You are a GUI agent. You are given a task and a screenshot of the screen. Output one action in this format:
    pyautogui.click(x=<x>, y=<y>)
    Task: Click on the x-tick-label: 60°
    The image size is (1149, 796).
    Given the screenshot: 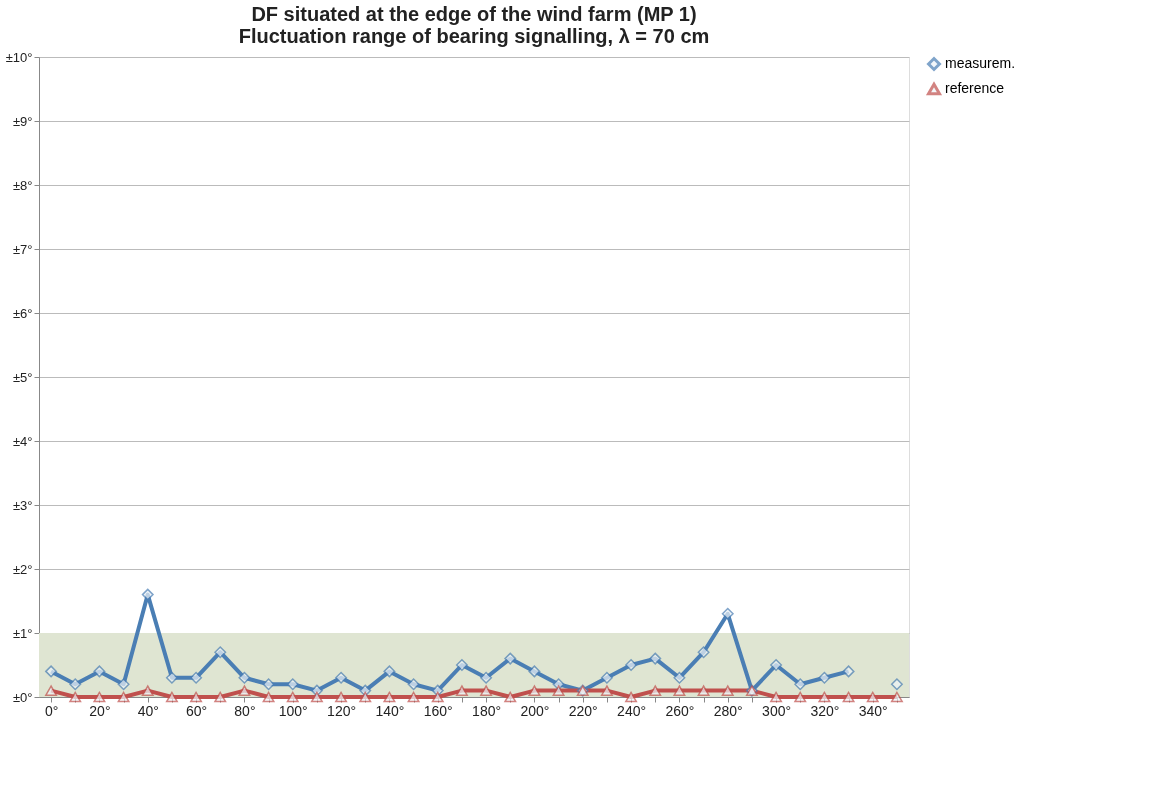 What is the action you would take?
    pyautogui.click(x=197, y=710)
    